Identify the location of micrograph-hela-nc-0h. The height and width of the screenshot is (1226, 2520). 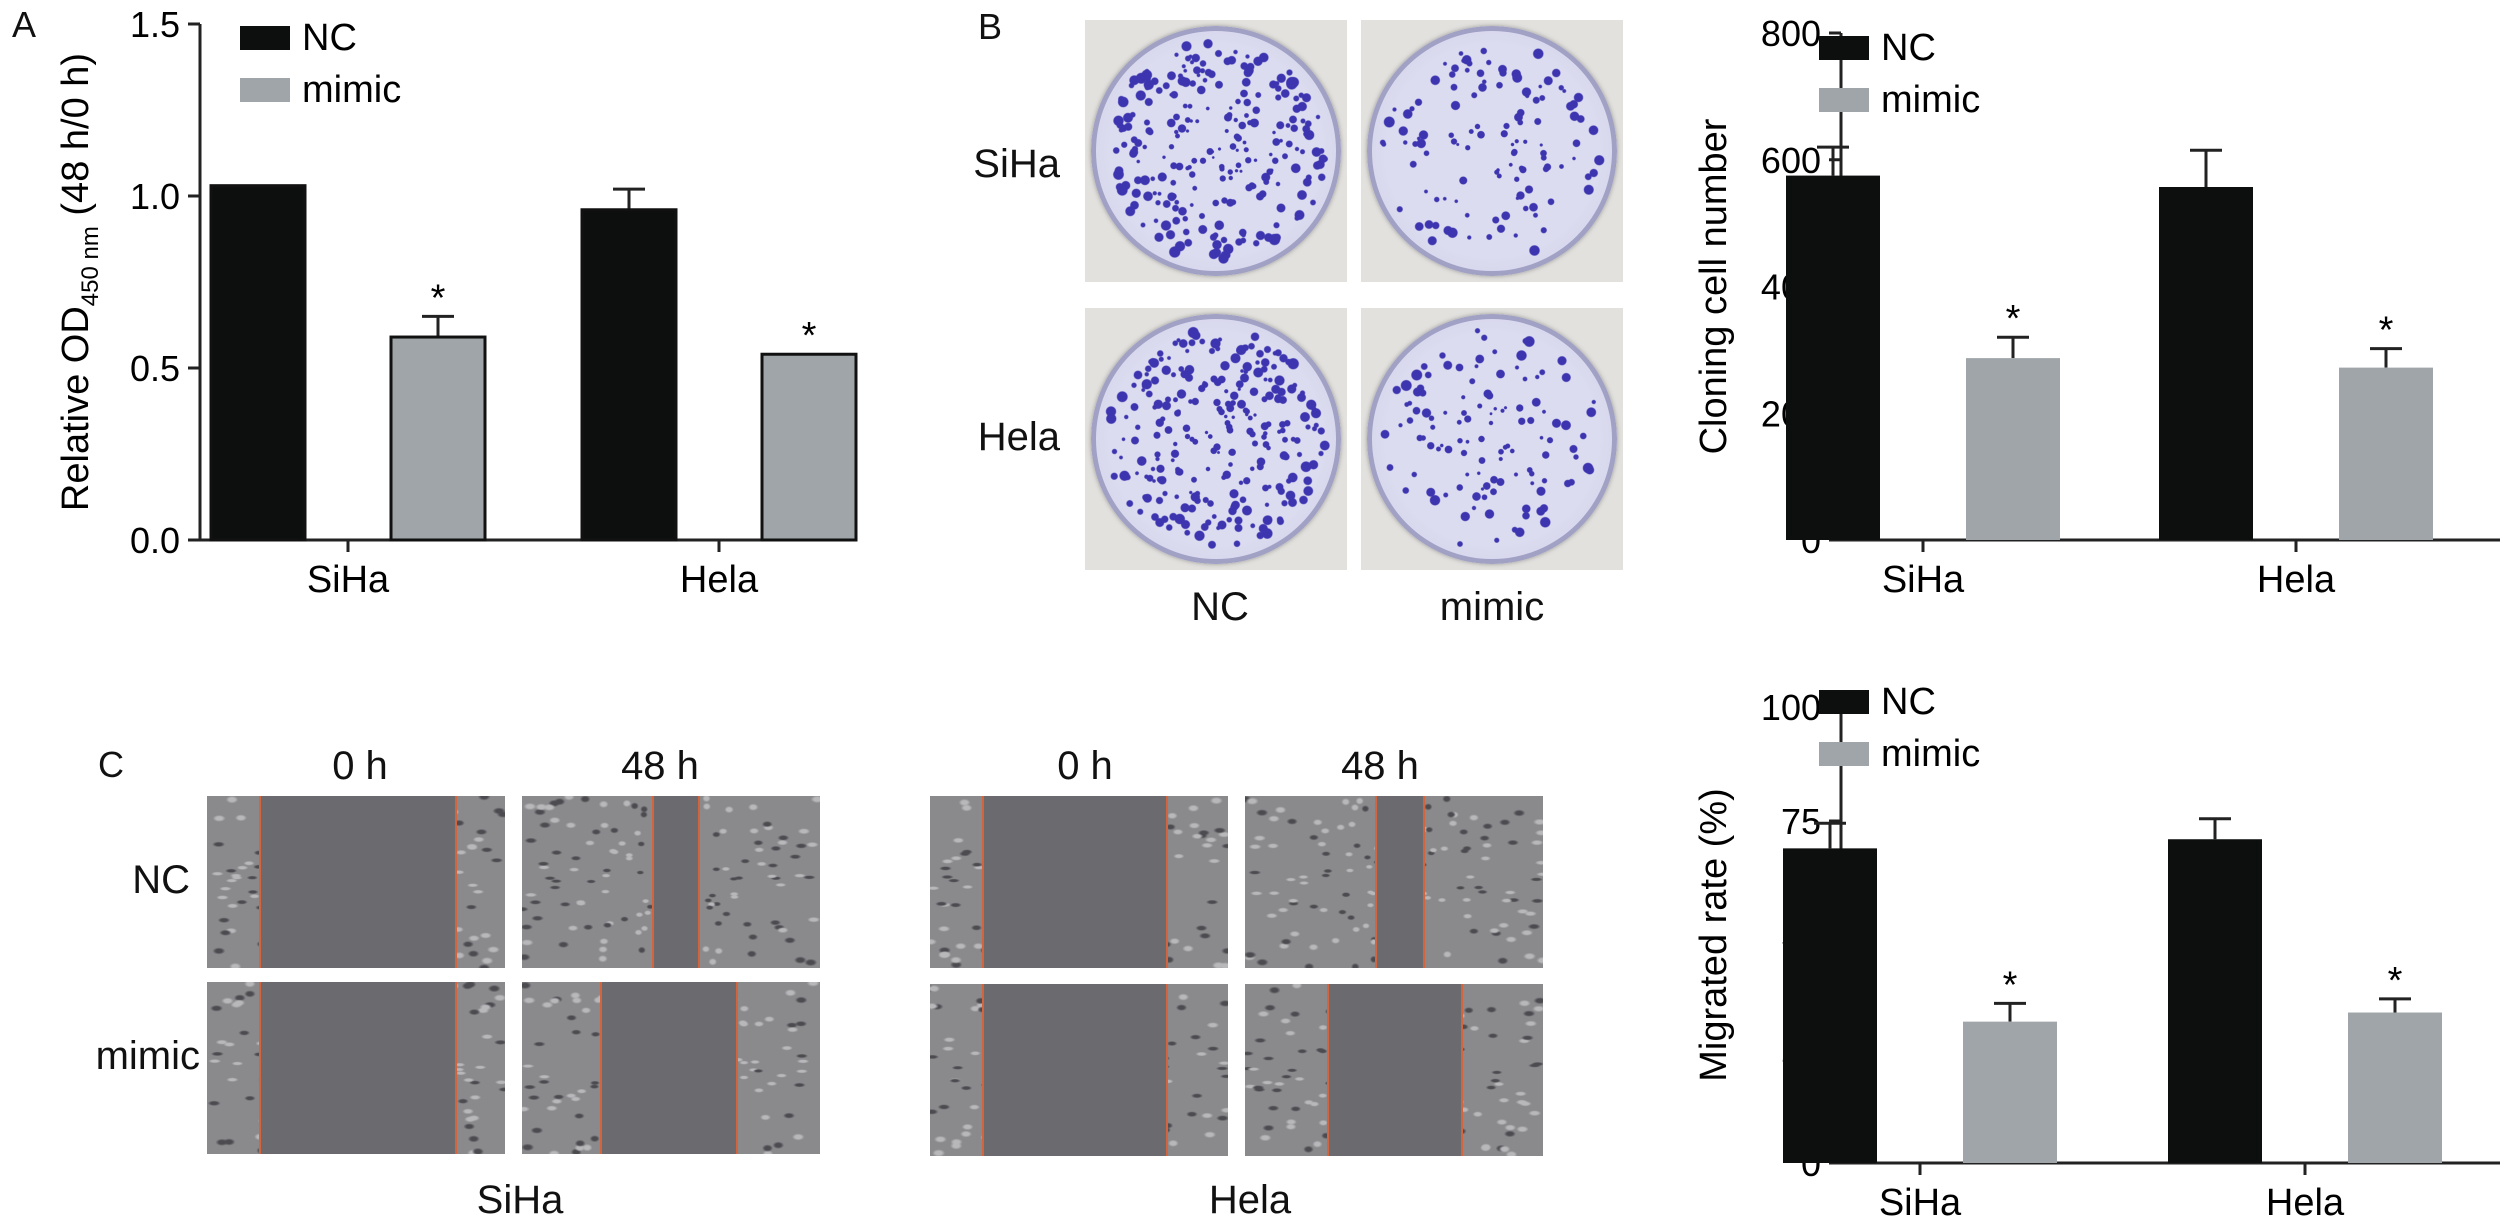
(1079, 882).